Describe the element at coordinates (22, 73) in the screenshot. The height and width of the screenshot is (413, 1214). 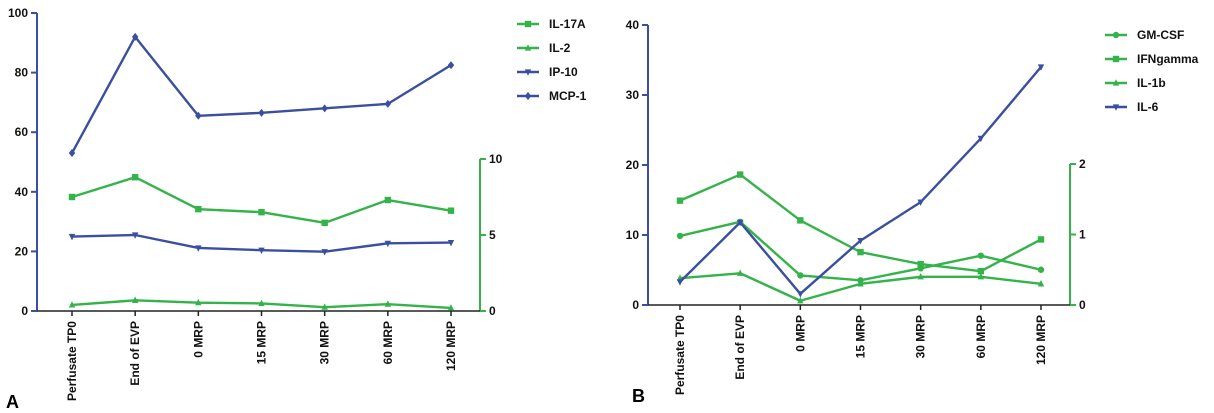
I see `chart-a-left-tick-label: 80` at that location.